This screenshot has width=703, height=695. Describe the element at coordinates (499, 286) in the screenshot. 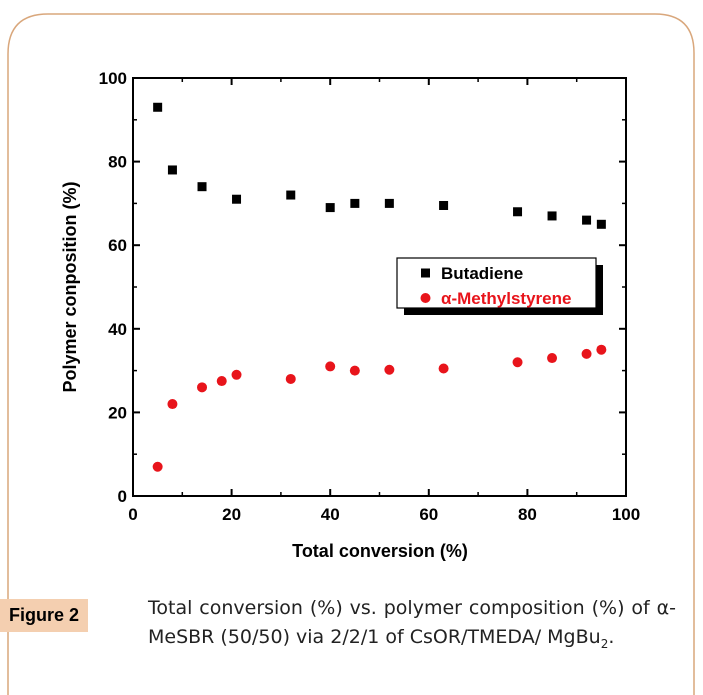

I see `legend: Butadiene α-Methylstyrene` at that location.